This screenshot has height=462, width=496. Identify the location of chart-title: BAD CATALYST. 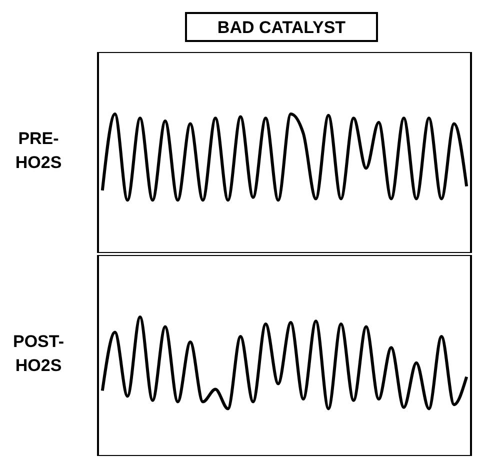
(281, 27).